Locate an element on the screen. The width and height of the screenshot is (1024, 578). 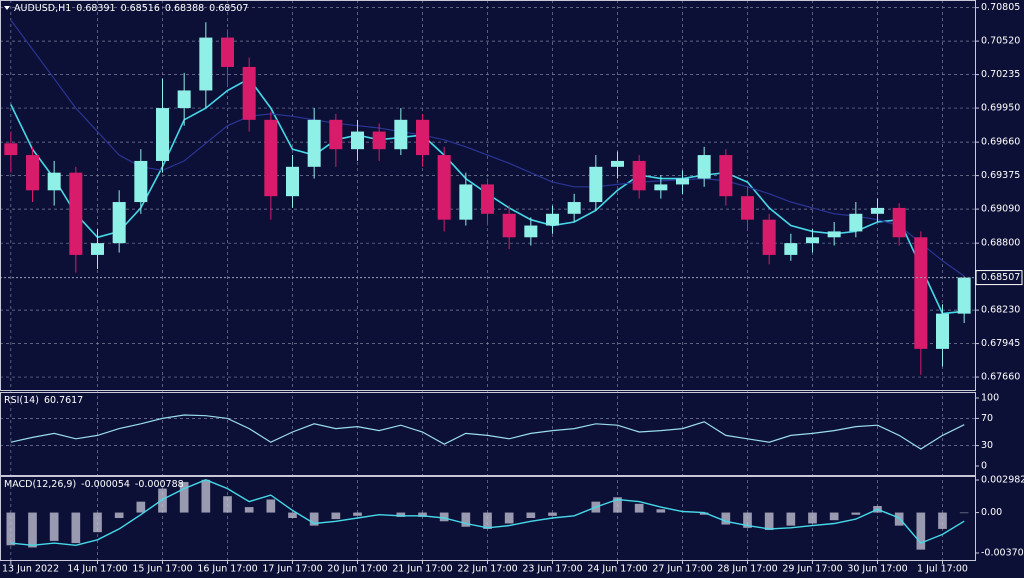
x-tick-label: 29 Jun 17:00 is located at coordinates (812, 569).